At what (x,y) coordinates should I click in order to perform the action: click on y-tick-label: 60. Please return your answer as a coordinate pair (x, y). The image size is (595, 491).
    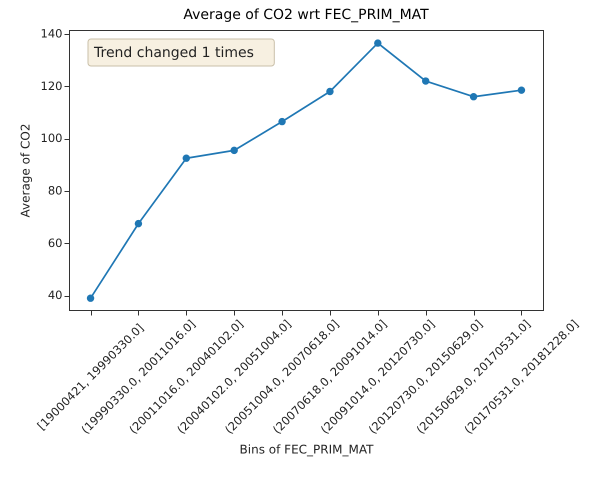
    Looking at the image, I should click on (55, 243).